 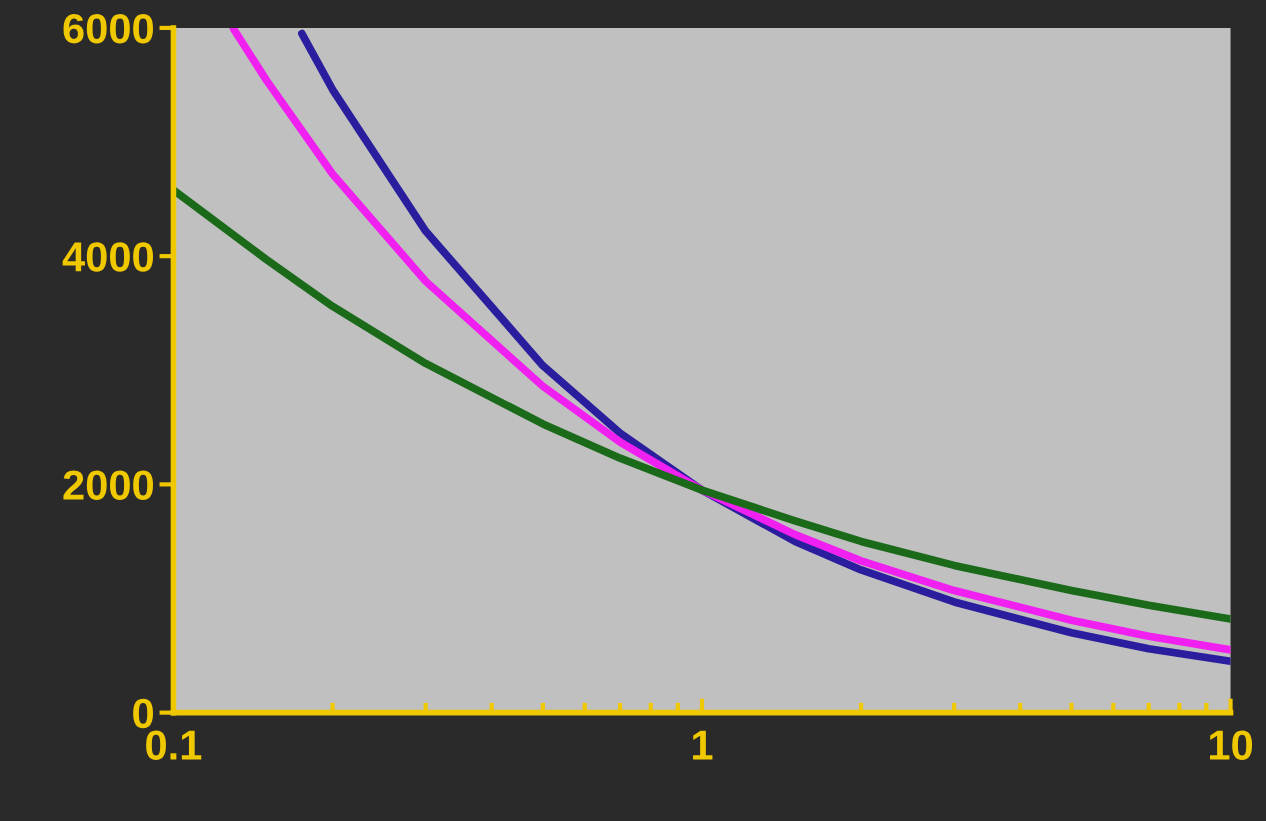 I want to click on x-tick-label: 1, so click(x=703, y=745).